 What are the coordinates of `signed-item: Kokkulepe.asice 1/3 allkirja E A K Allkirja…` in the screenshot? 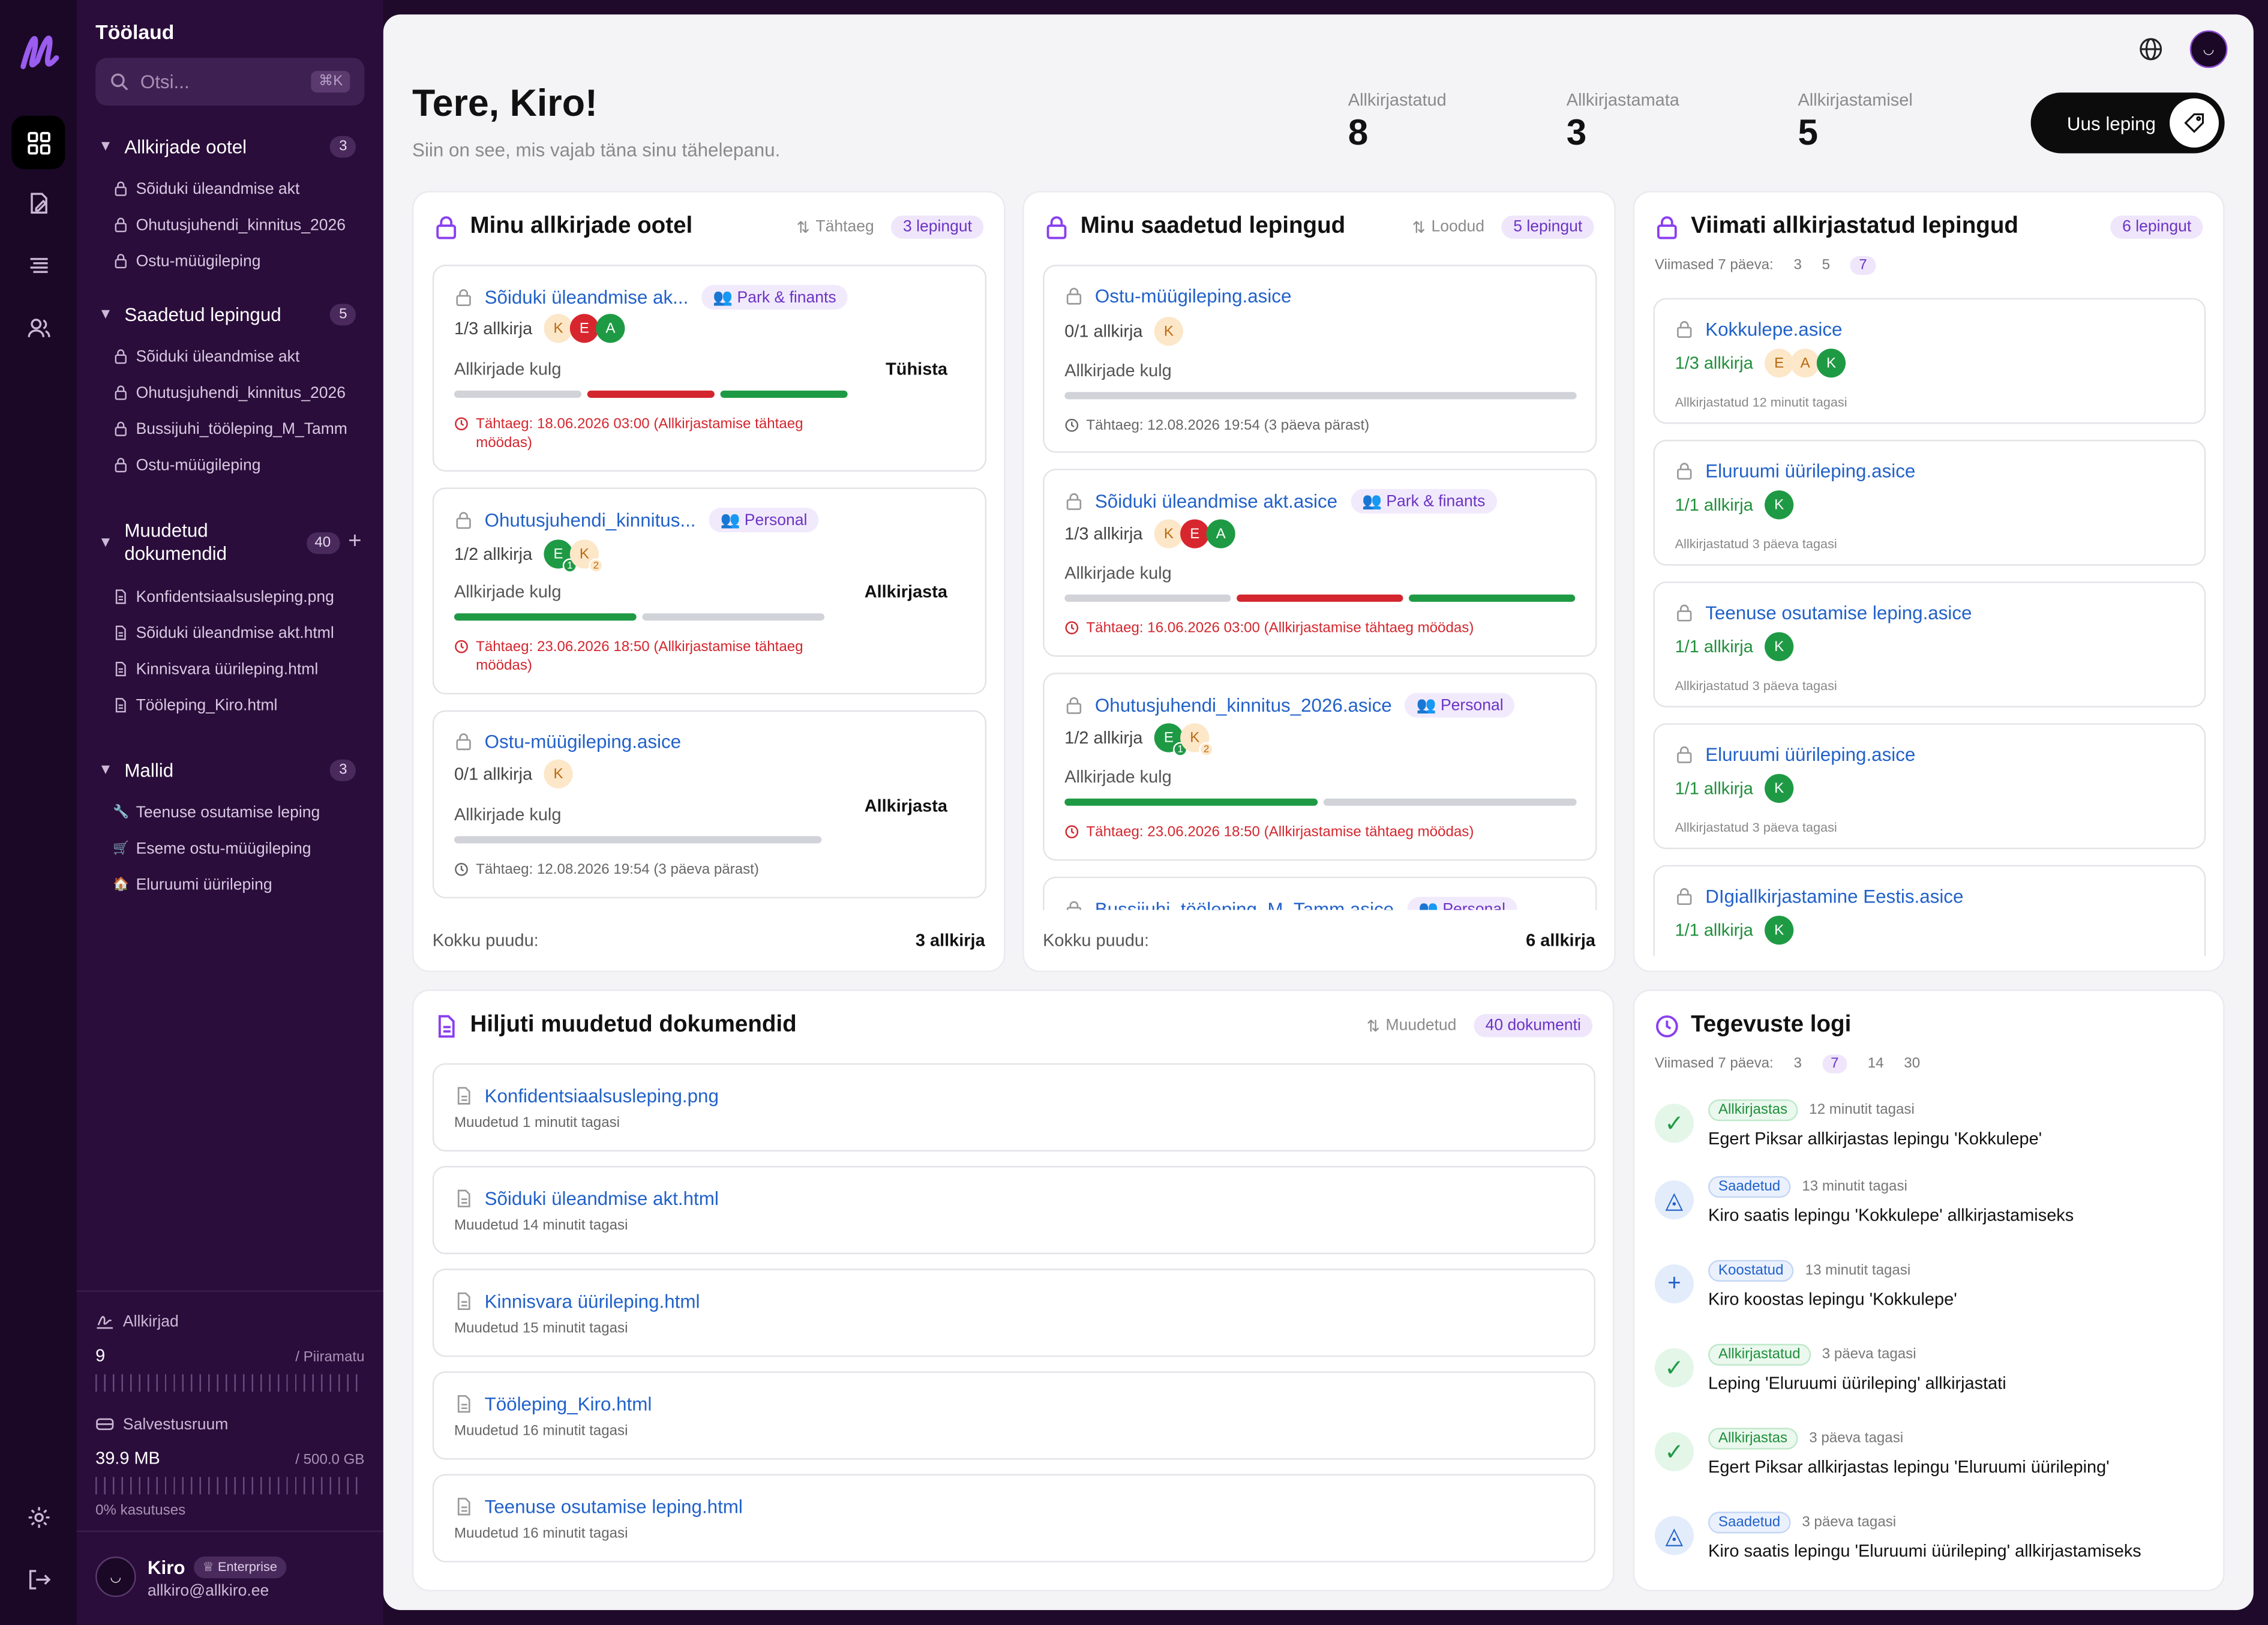 It's located at (1929, 361).